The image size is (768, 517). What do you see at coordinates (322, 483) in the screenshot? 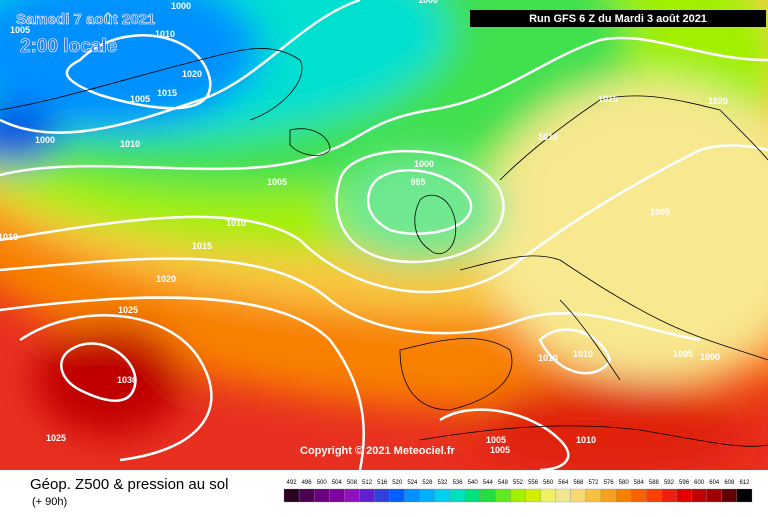
I see `legend-label: 500` at bounding box center [322, 483].